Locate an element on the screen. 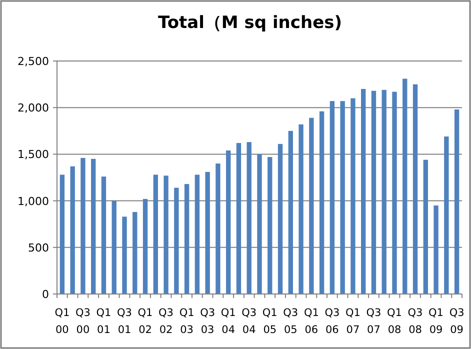 The width and height of the screenshot is (471, 349). x-tick-label: Q1 02 is located at coordinates (145, 321).